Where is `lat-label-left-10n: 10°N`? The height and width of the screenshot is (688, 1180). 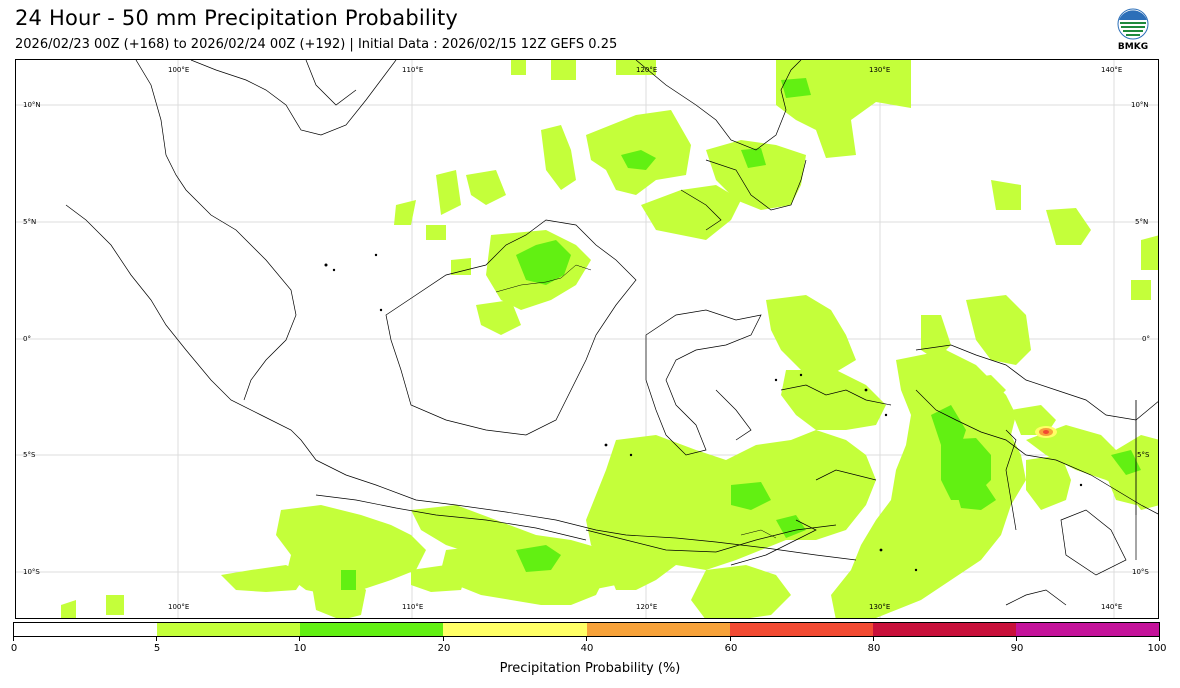 lat-label-left-10n: 10°N is located at coordinates (32, 105).